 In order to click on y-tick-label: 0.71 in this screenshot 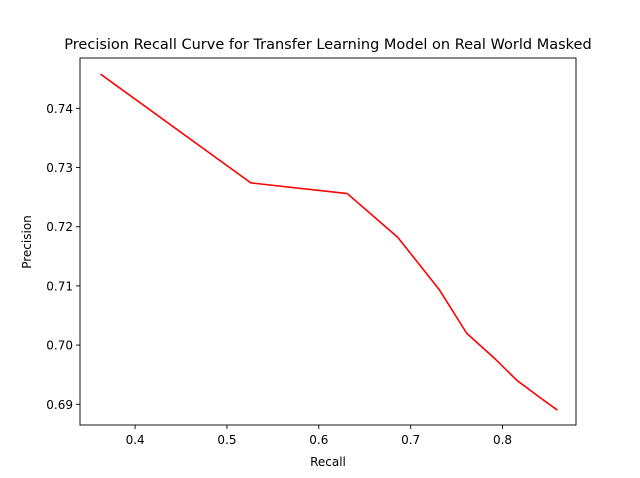, I will do `click(59, 286)`.